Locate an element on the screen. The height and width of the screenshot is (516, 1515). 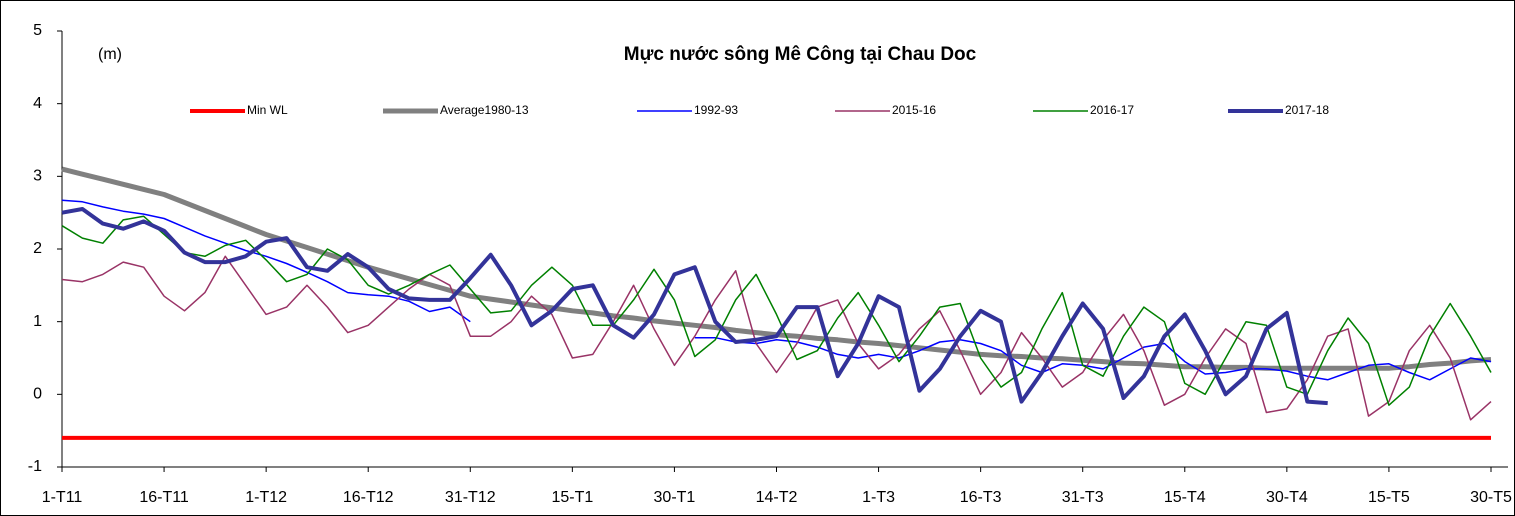
chart-title: Mực nước sông Mê Công tại Chau Doc is located at coordinates (800, 54).